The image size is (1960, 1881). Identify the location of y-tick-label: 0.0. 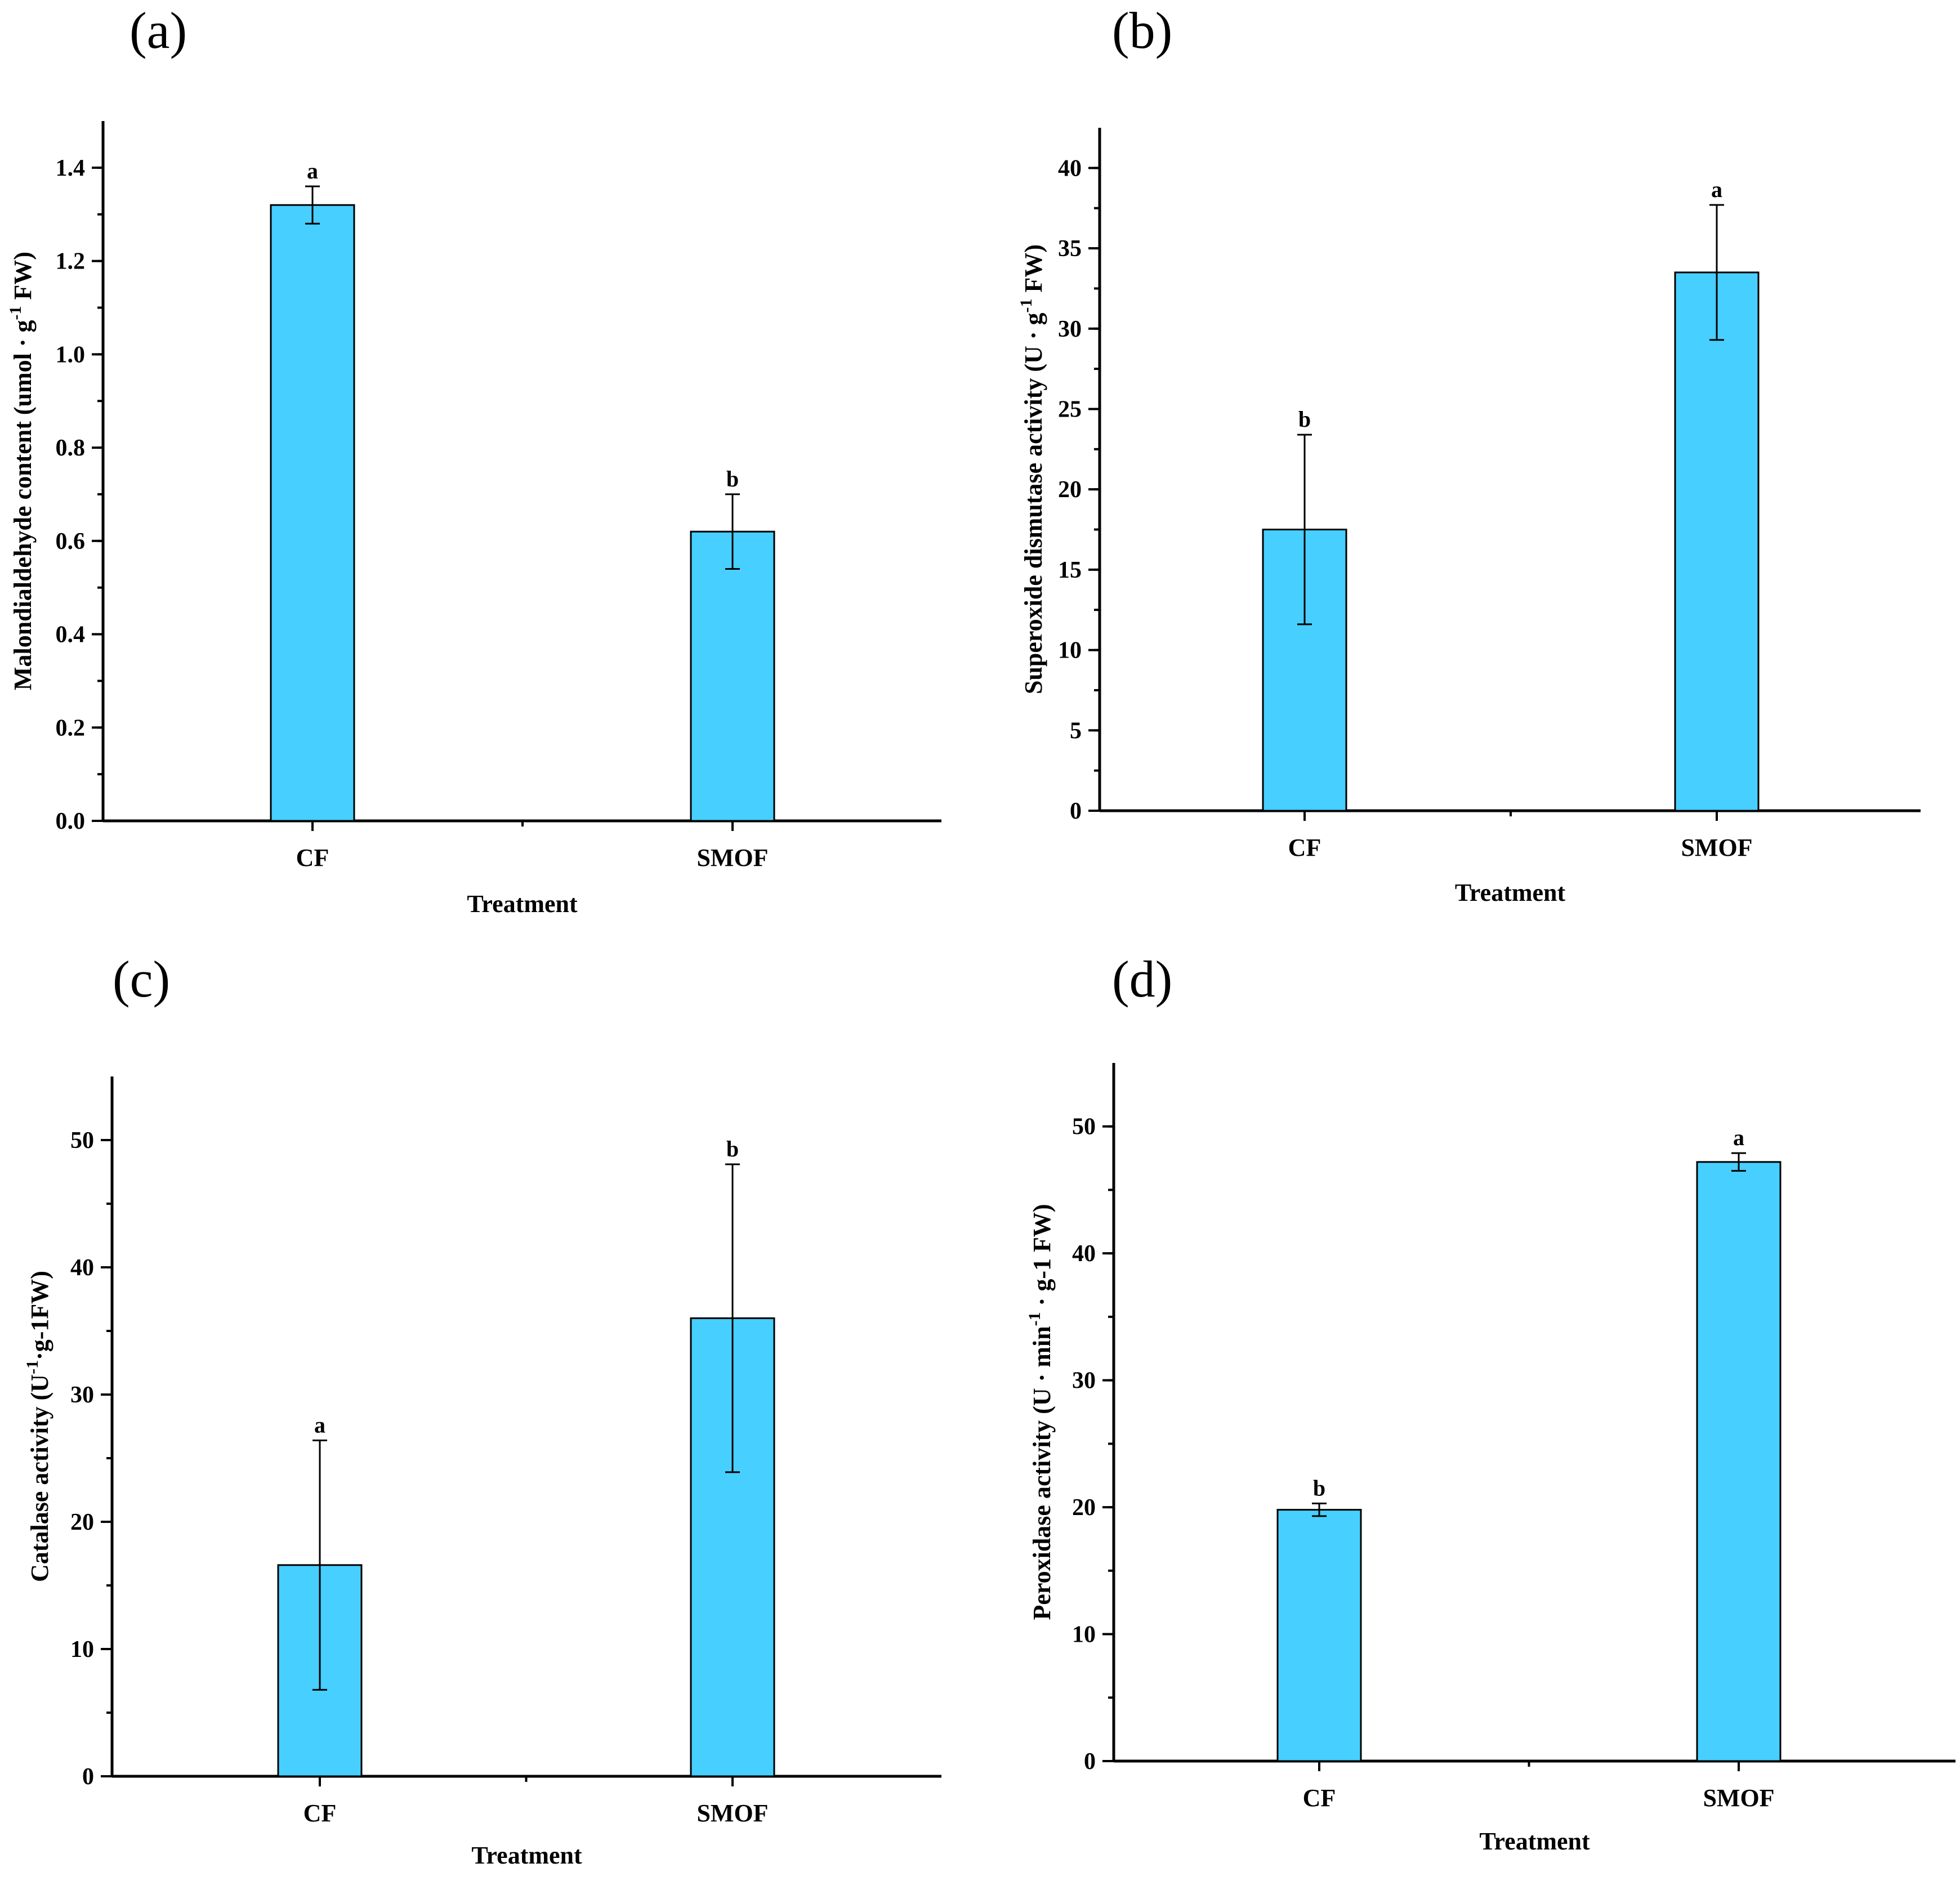
(71, 821).